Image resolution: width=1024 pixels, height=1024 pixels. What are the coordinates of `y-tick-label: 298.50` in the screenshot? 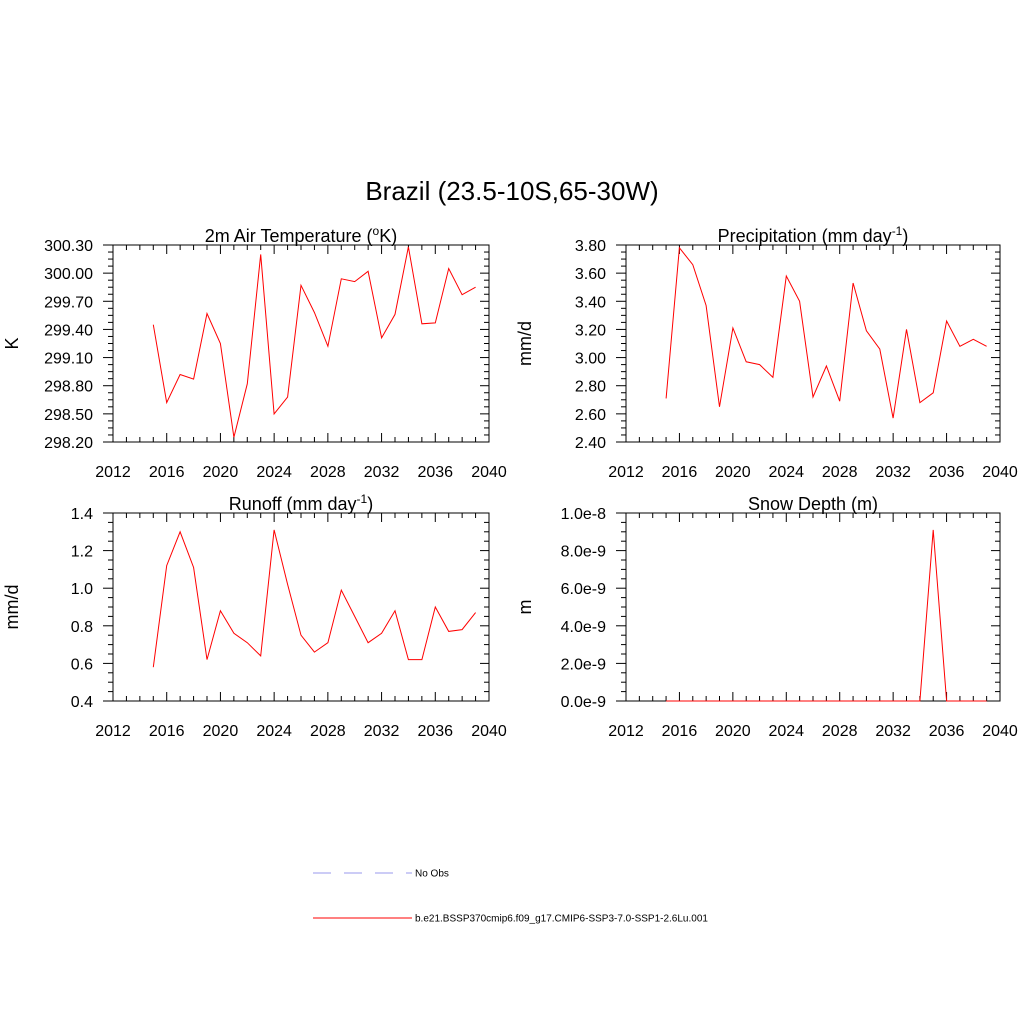 It's located at (68, 415).